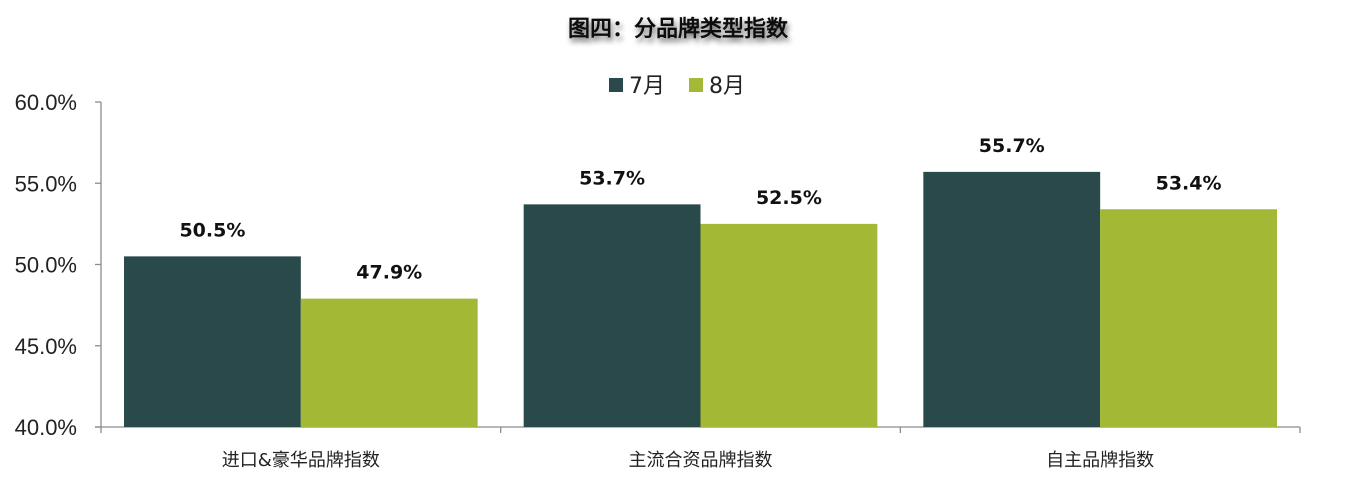 This screenshot has width=1366, height=479. What do you see at coordinates (678, 29) in the screenshot?
I see `chart-title: 图四：分品牌类型指数` at bounding box center [678, 29].